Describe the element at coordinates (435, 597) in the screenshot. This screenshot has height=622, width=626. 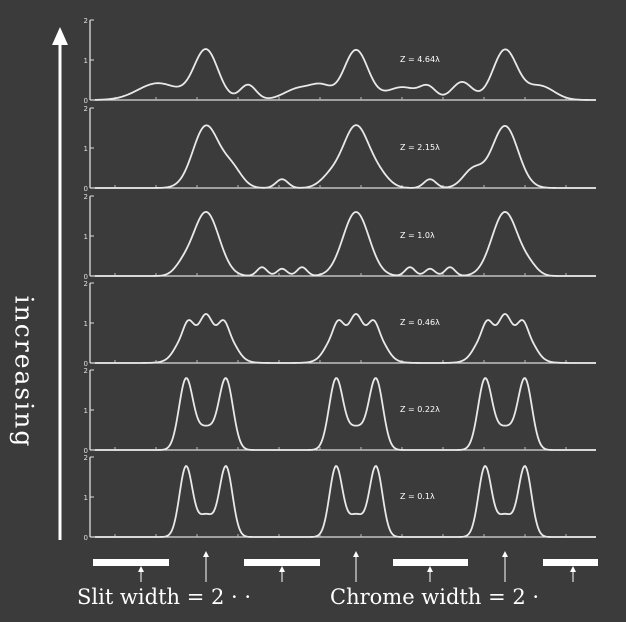
I see `chrome-width-caption: Chrome width = 2 ·` at that location.